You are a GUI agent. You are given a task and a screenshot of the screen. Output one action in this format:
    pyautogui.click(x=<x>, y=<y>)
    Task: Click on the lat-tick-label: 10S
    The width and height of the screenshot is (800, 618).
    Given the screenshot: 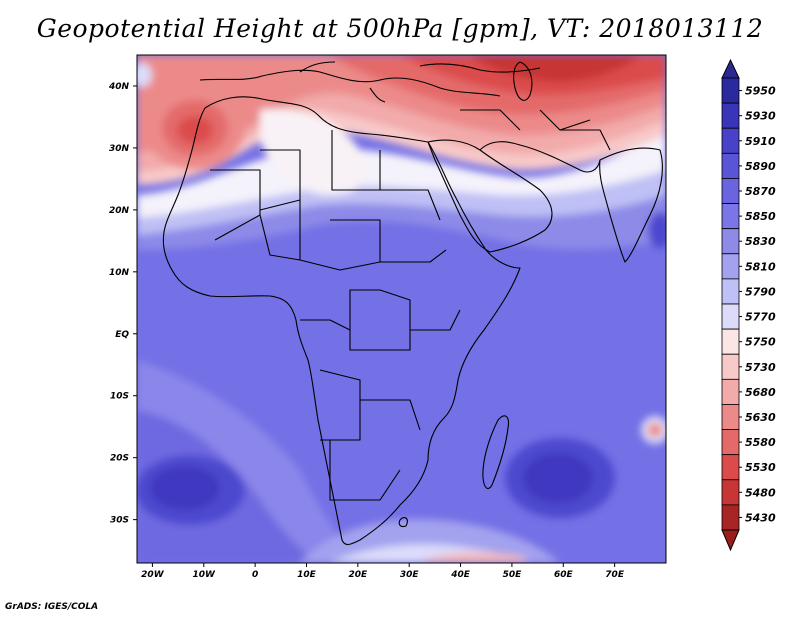 What is the action you would take?
    pyautogui.click(x=119, y=397)
    